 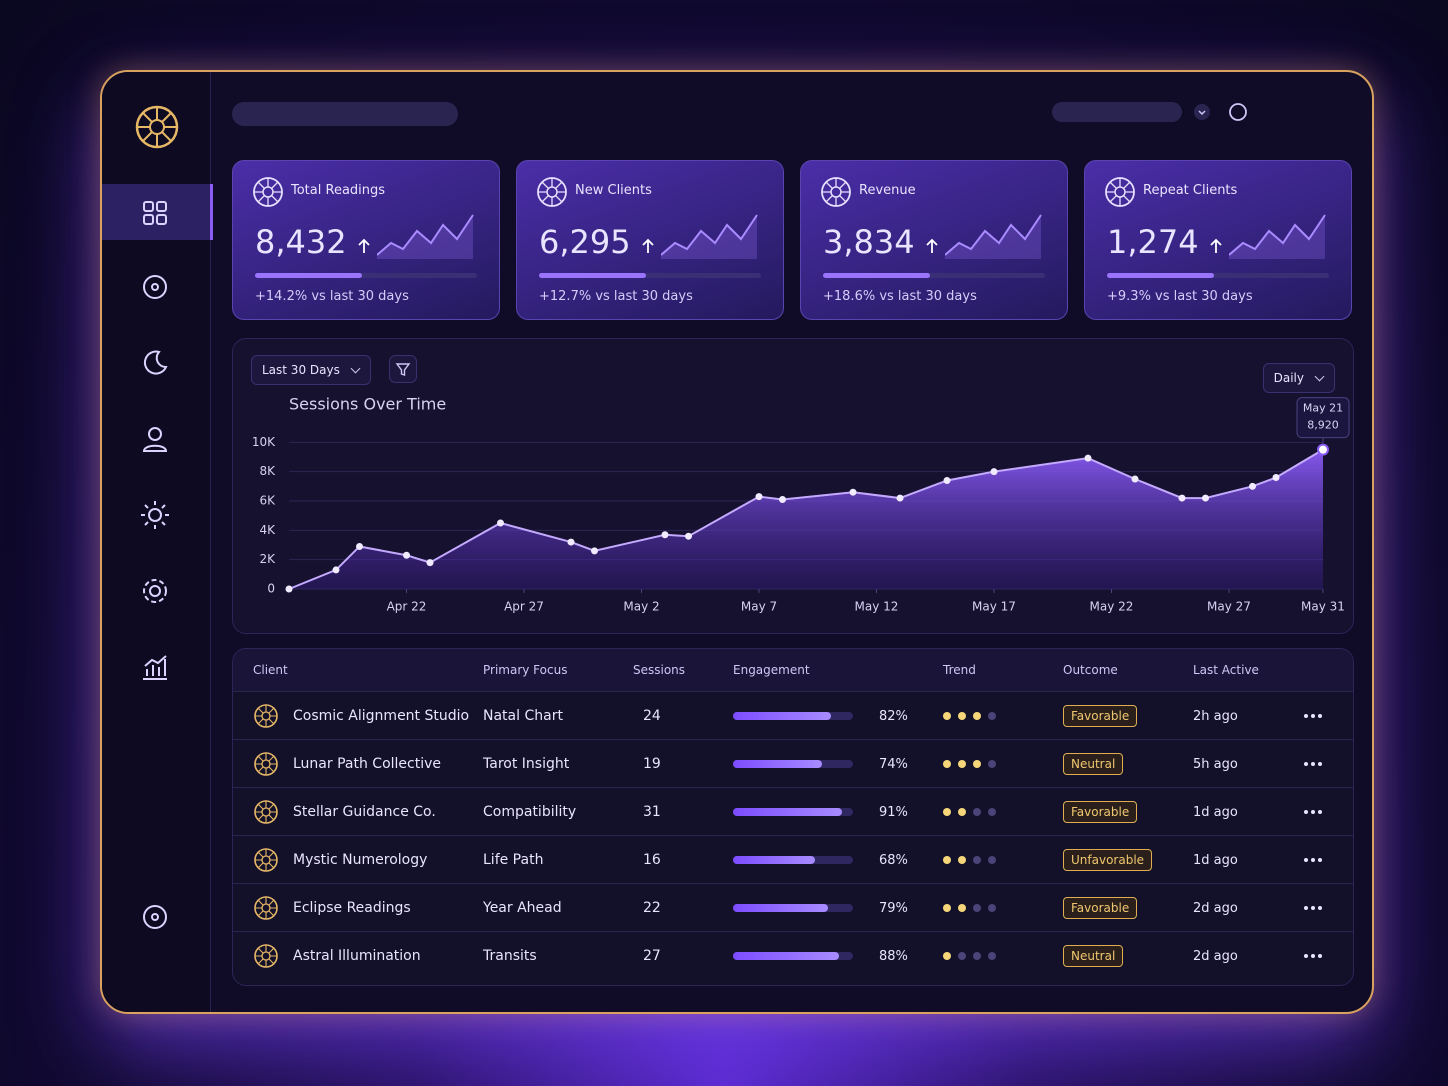 What do you see at coordinates (155, 363) in the screenshot?
I see `nav-moon` at bounding box center [155, 363].